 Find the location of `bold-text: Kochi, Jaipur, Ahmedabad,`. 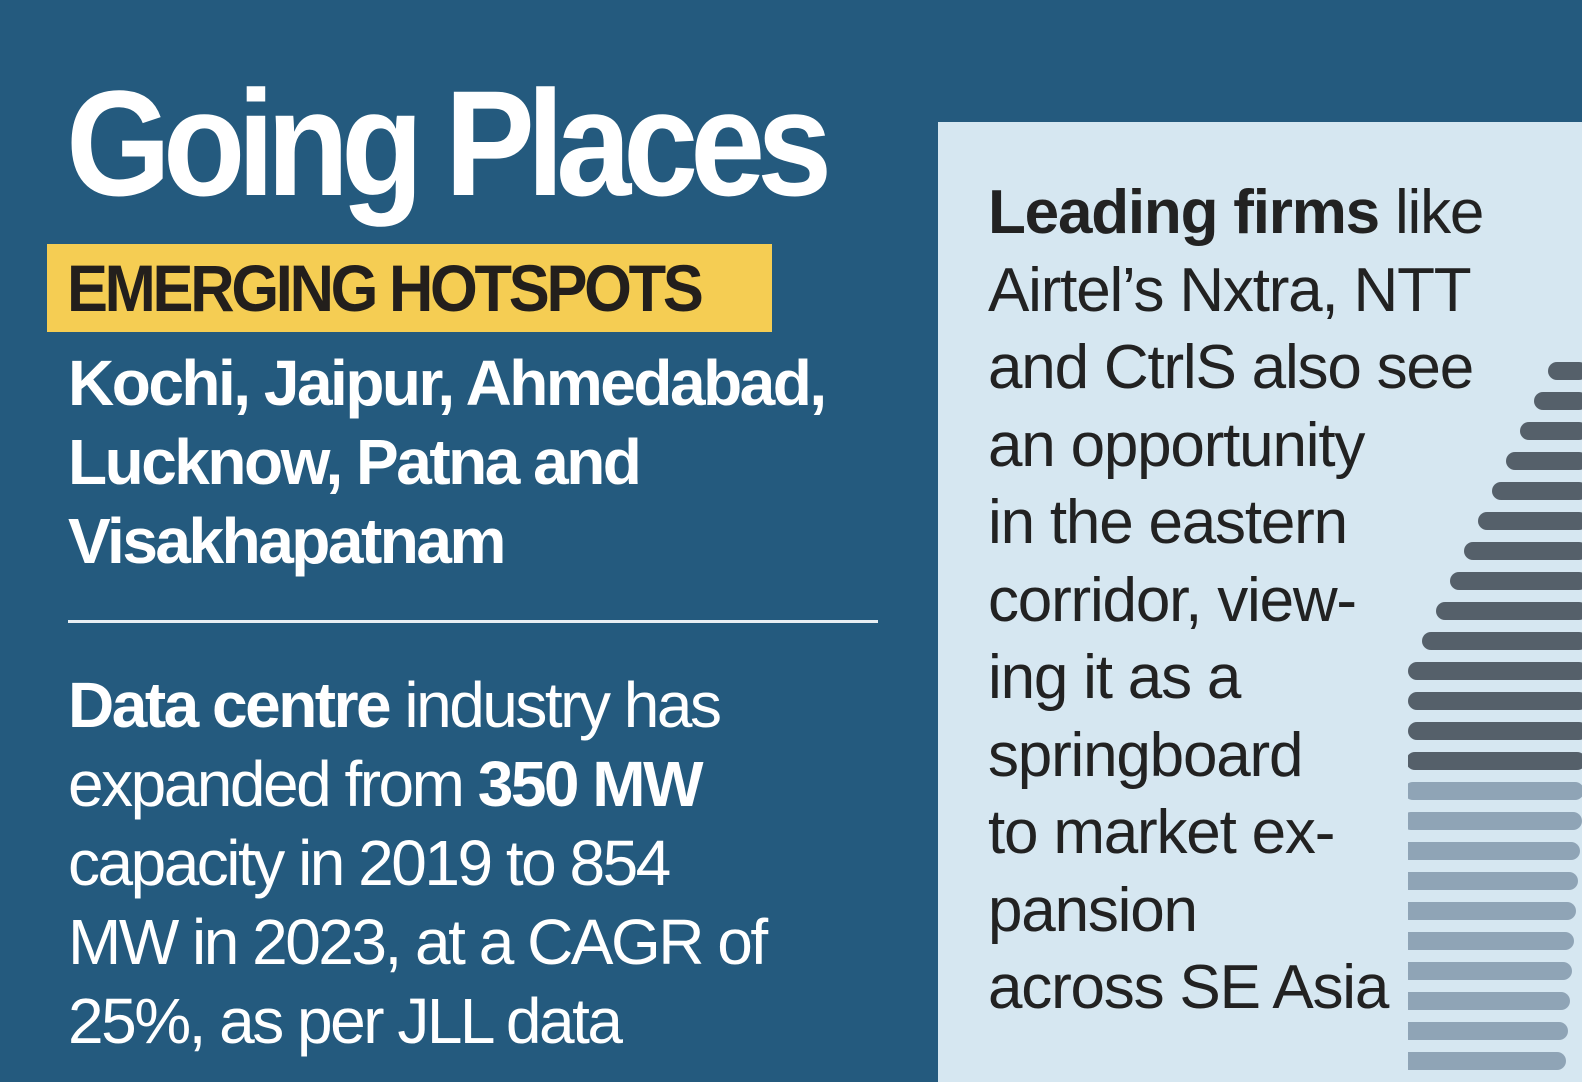

bold-text: Kochi, Jaipur, Ahmedabad, is located at coordinates (447, 383).